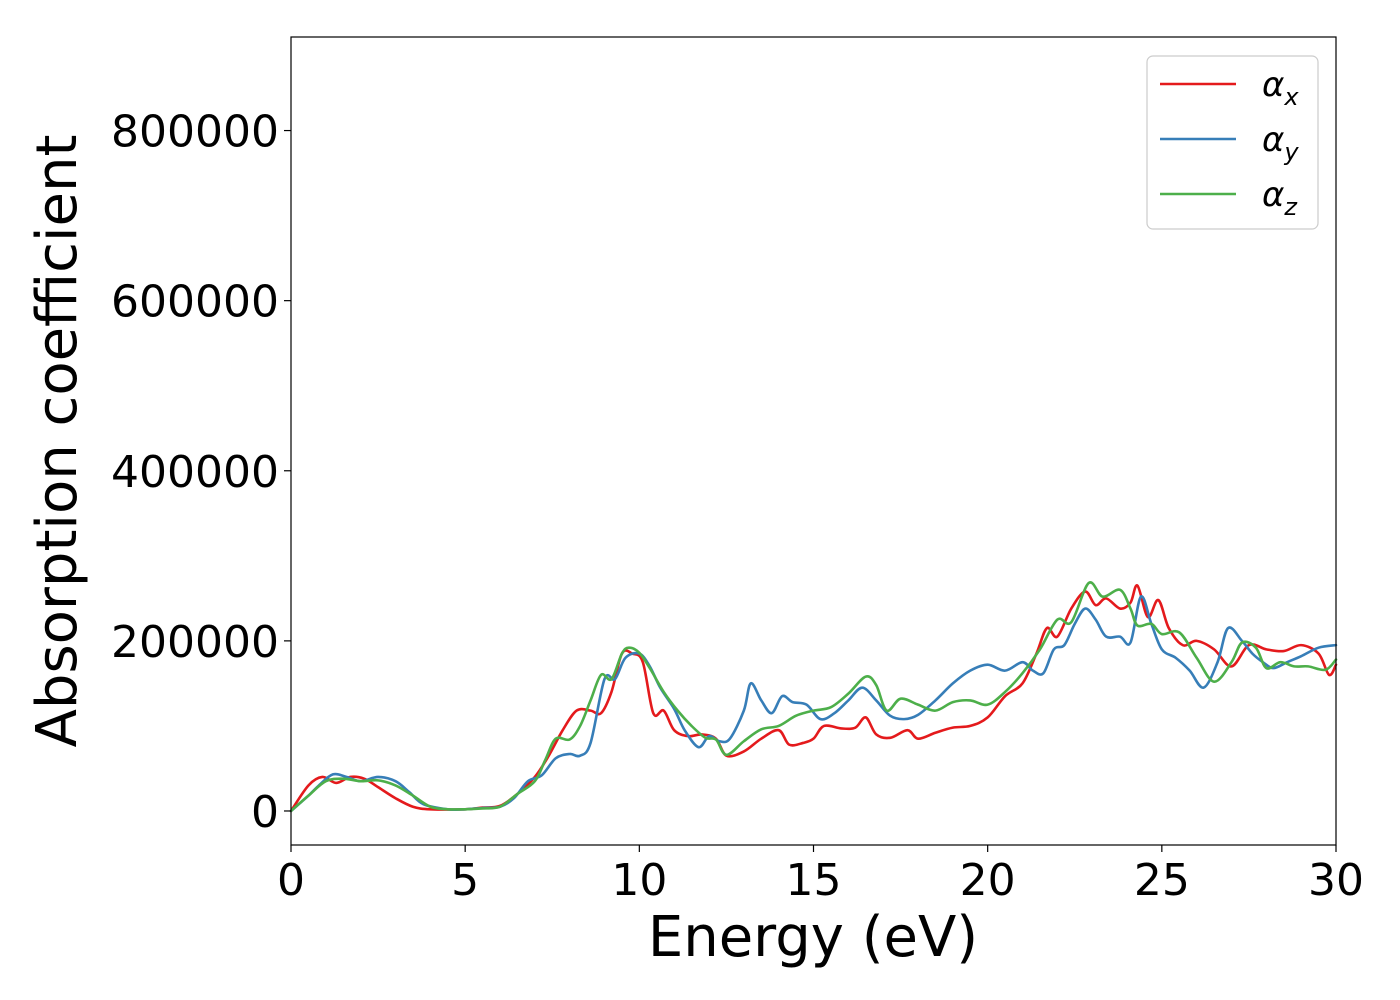  I want to click on x-axis: 0 5 10 15 20 25 30, so click(820, 875).